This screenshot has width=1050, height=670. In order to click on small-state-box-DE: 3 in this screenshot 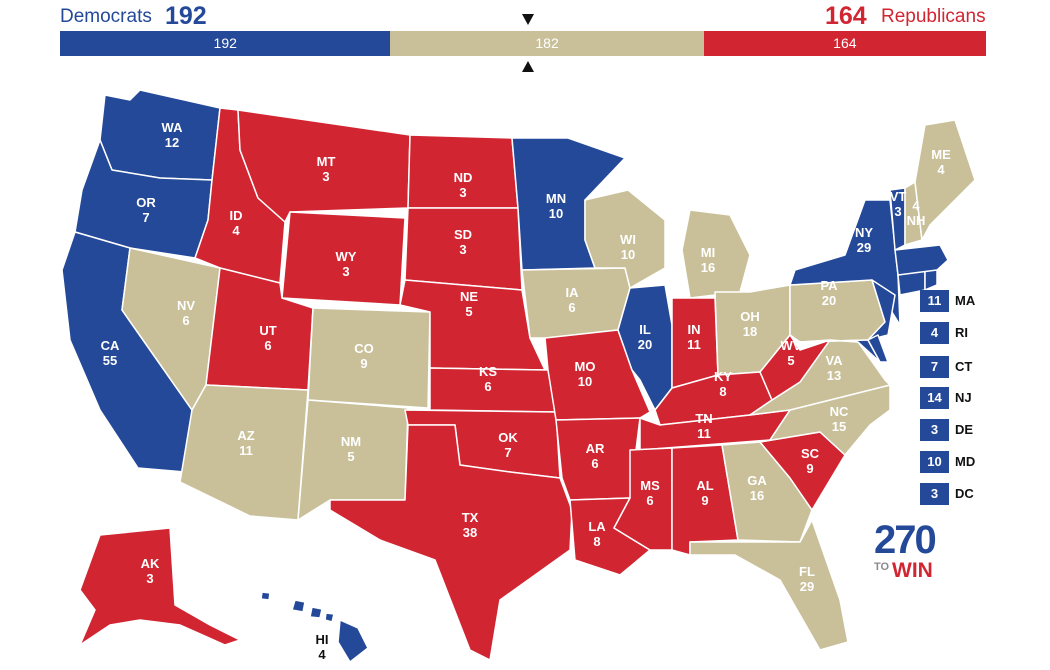, I will do `click(934, 430)`.